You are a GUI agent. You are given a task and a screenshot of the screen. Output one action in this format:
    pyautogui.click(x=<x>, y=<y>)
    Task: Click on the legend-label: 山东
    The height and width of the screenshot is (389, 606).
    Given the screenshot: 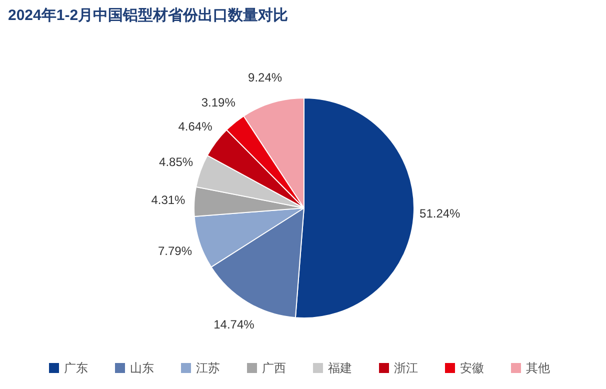 What is the action you would take?
    pyautogui.click(x=142, y=368)
    